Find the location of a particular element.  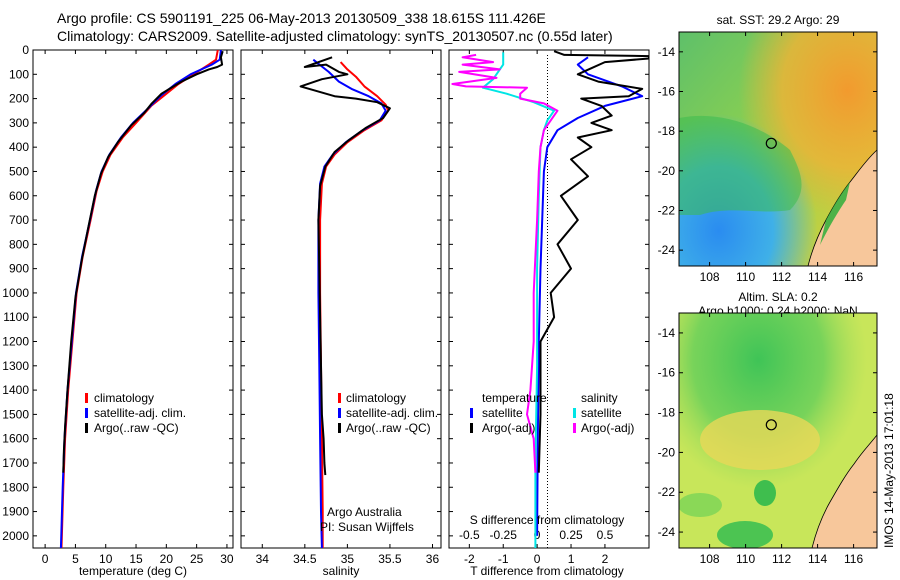

annotation-argo-australia: Argo Australia is located at coordinates (364, 512).